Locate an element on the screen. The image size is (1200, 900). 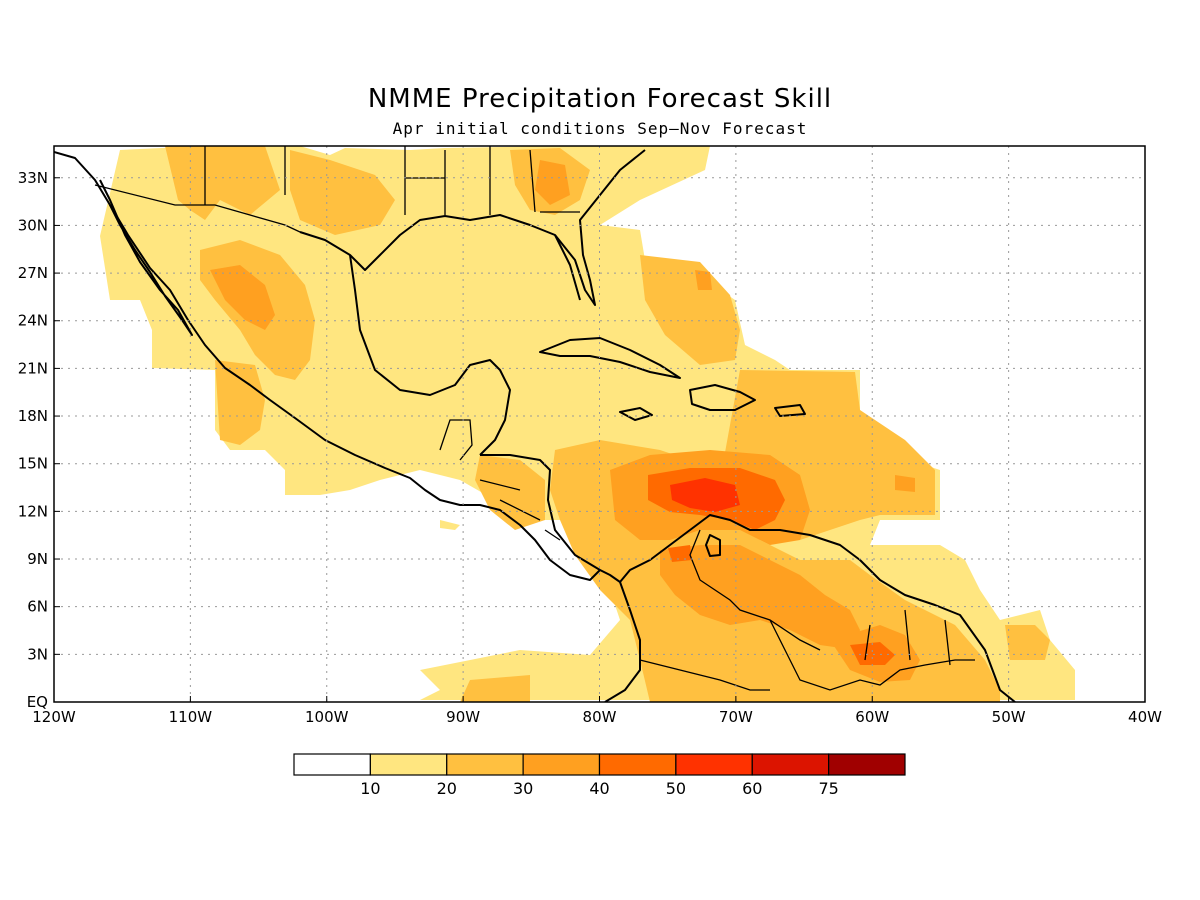
border-venezuela-brazil is located at coordinates (872, 655).